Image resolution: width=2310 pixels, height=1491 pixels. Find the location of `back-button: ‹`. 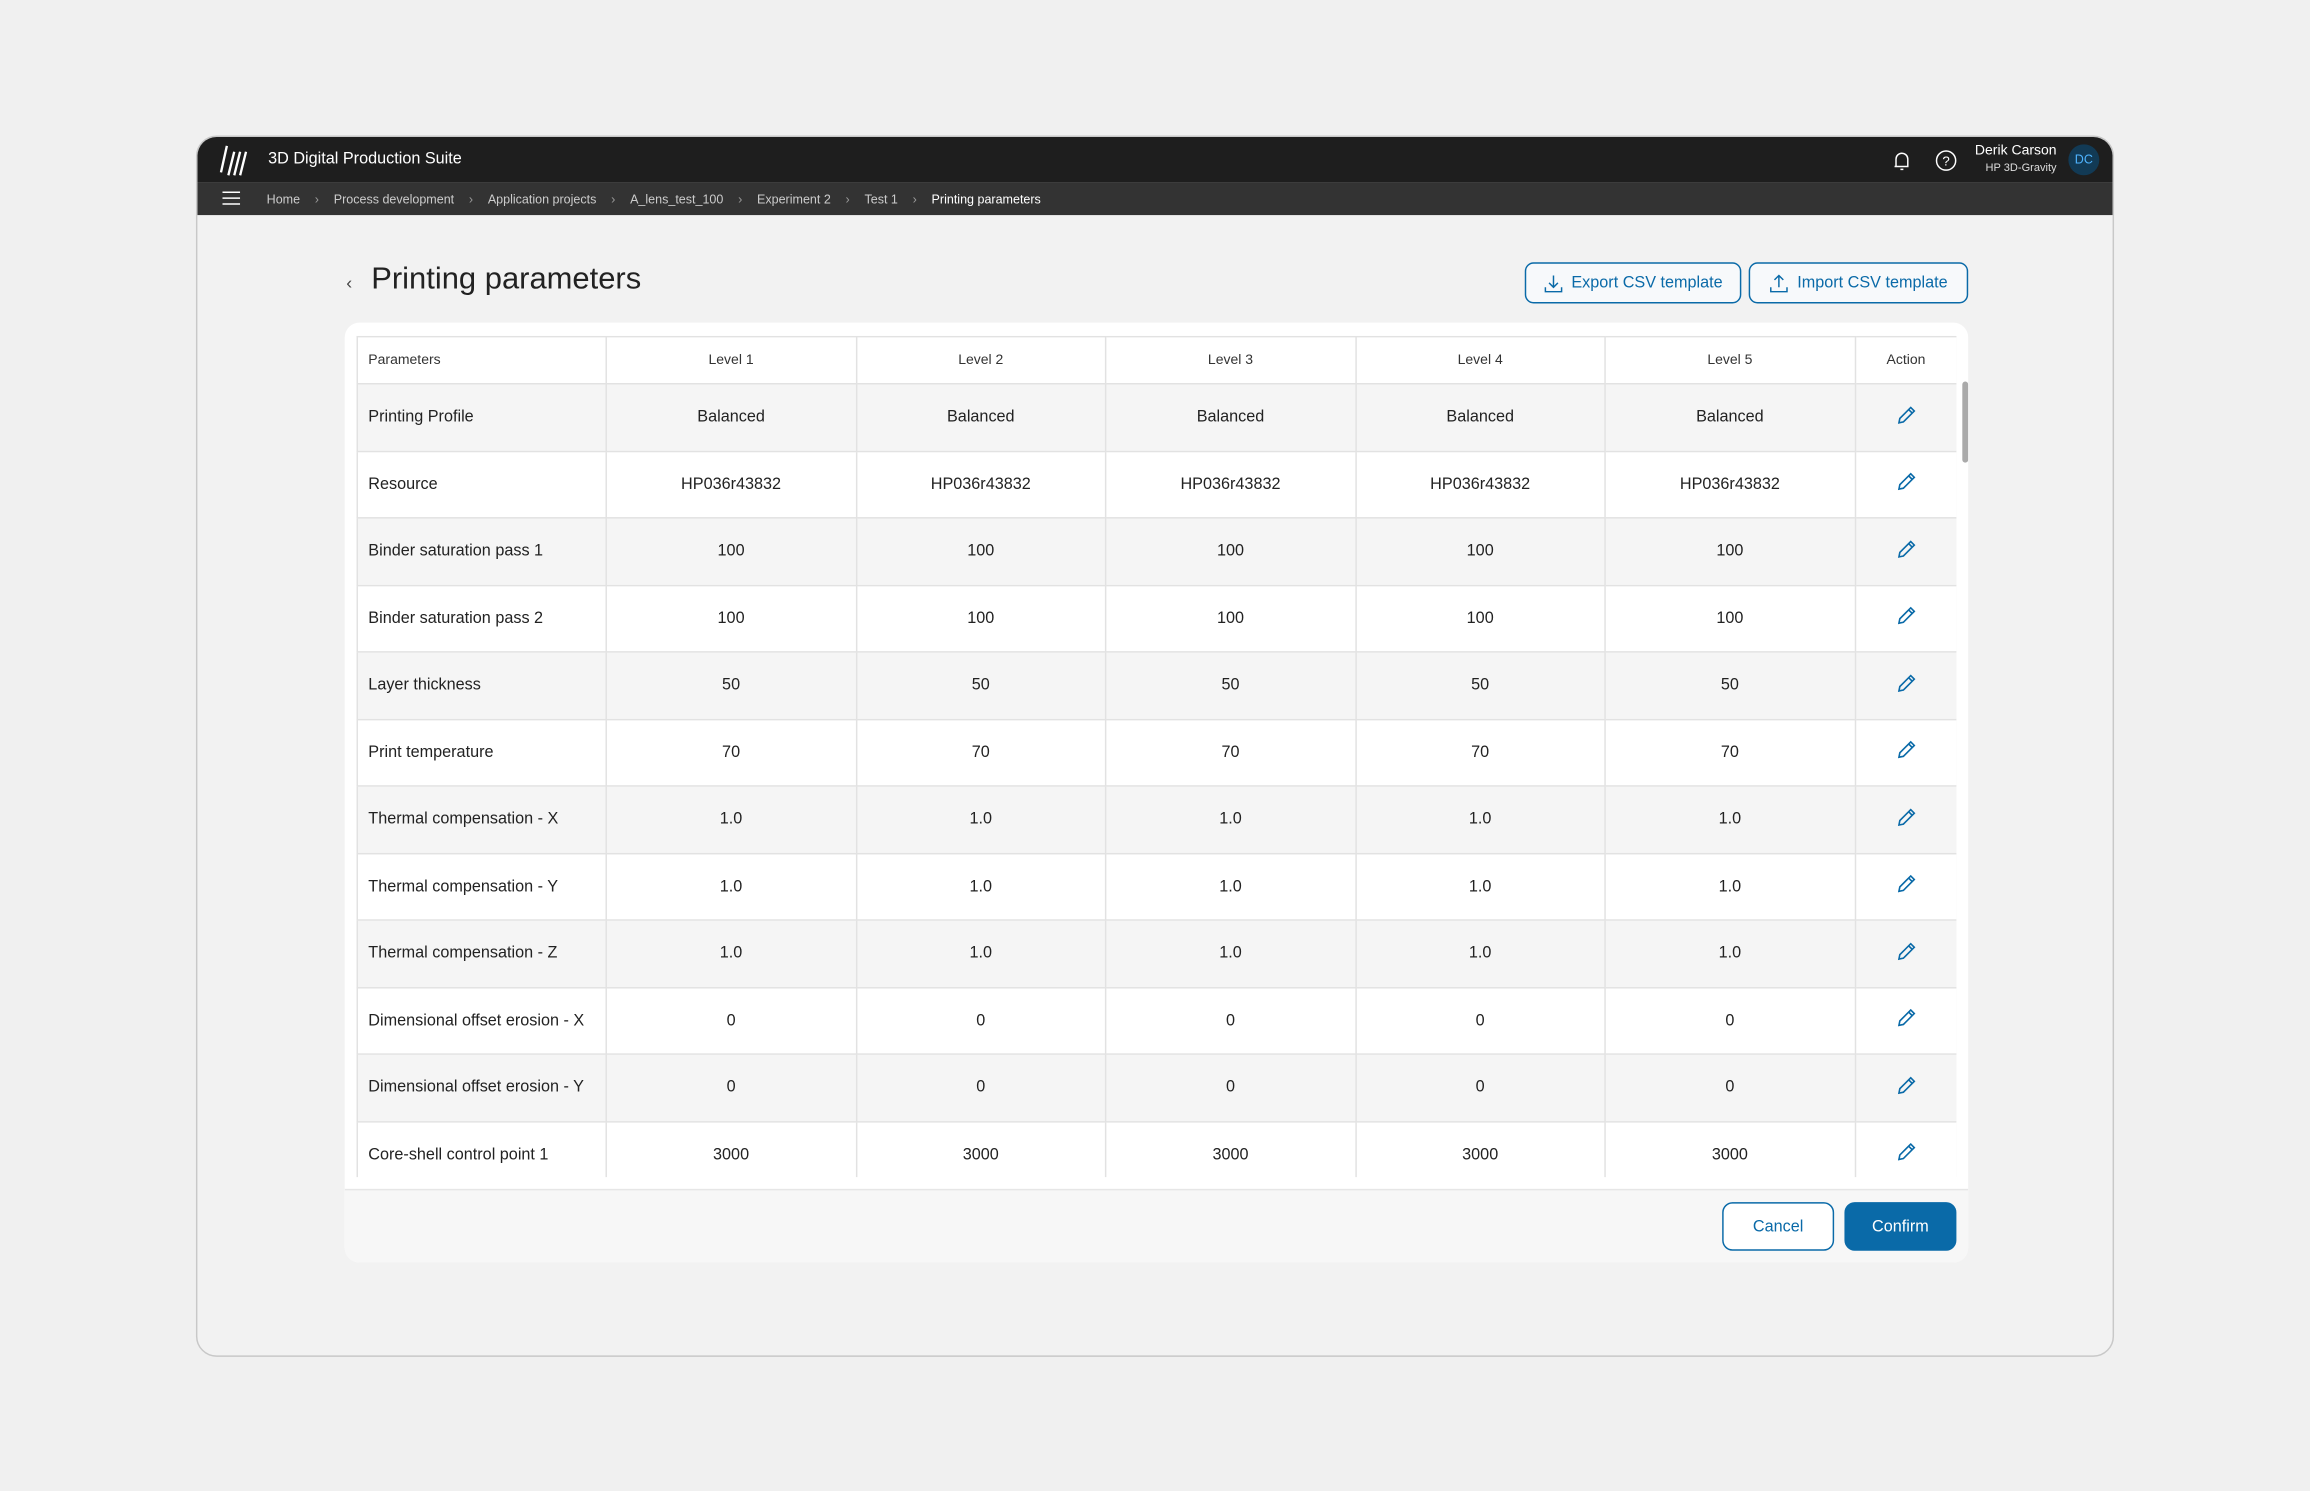

back-button: ‹ is located at coordinates (349, 283).